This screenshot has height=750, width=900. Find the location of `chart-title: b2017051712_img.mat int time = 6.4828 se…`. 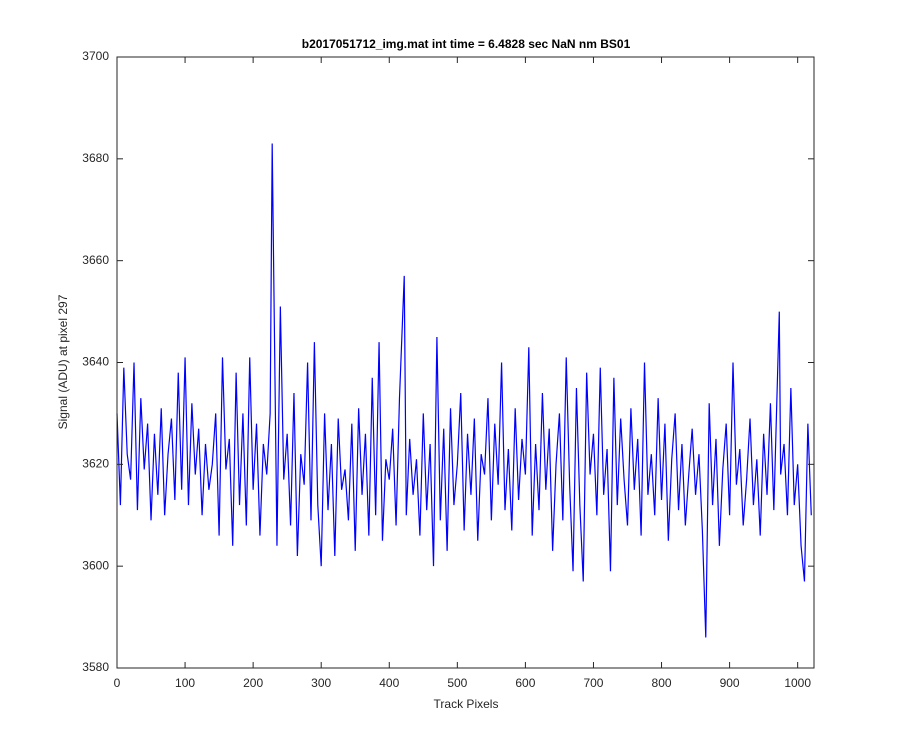

chart-title: b2017051712_img.mat int time = 6.4828 se… is located at coordinates (466, 44).